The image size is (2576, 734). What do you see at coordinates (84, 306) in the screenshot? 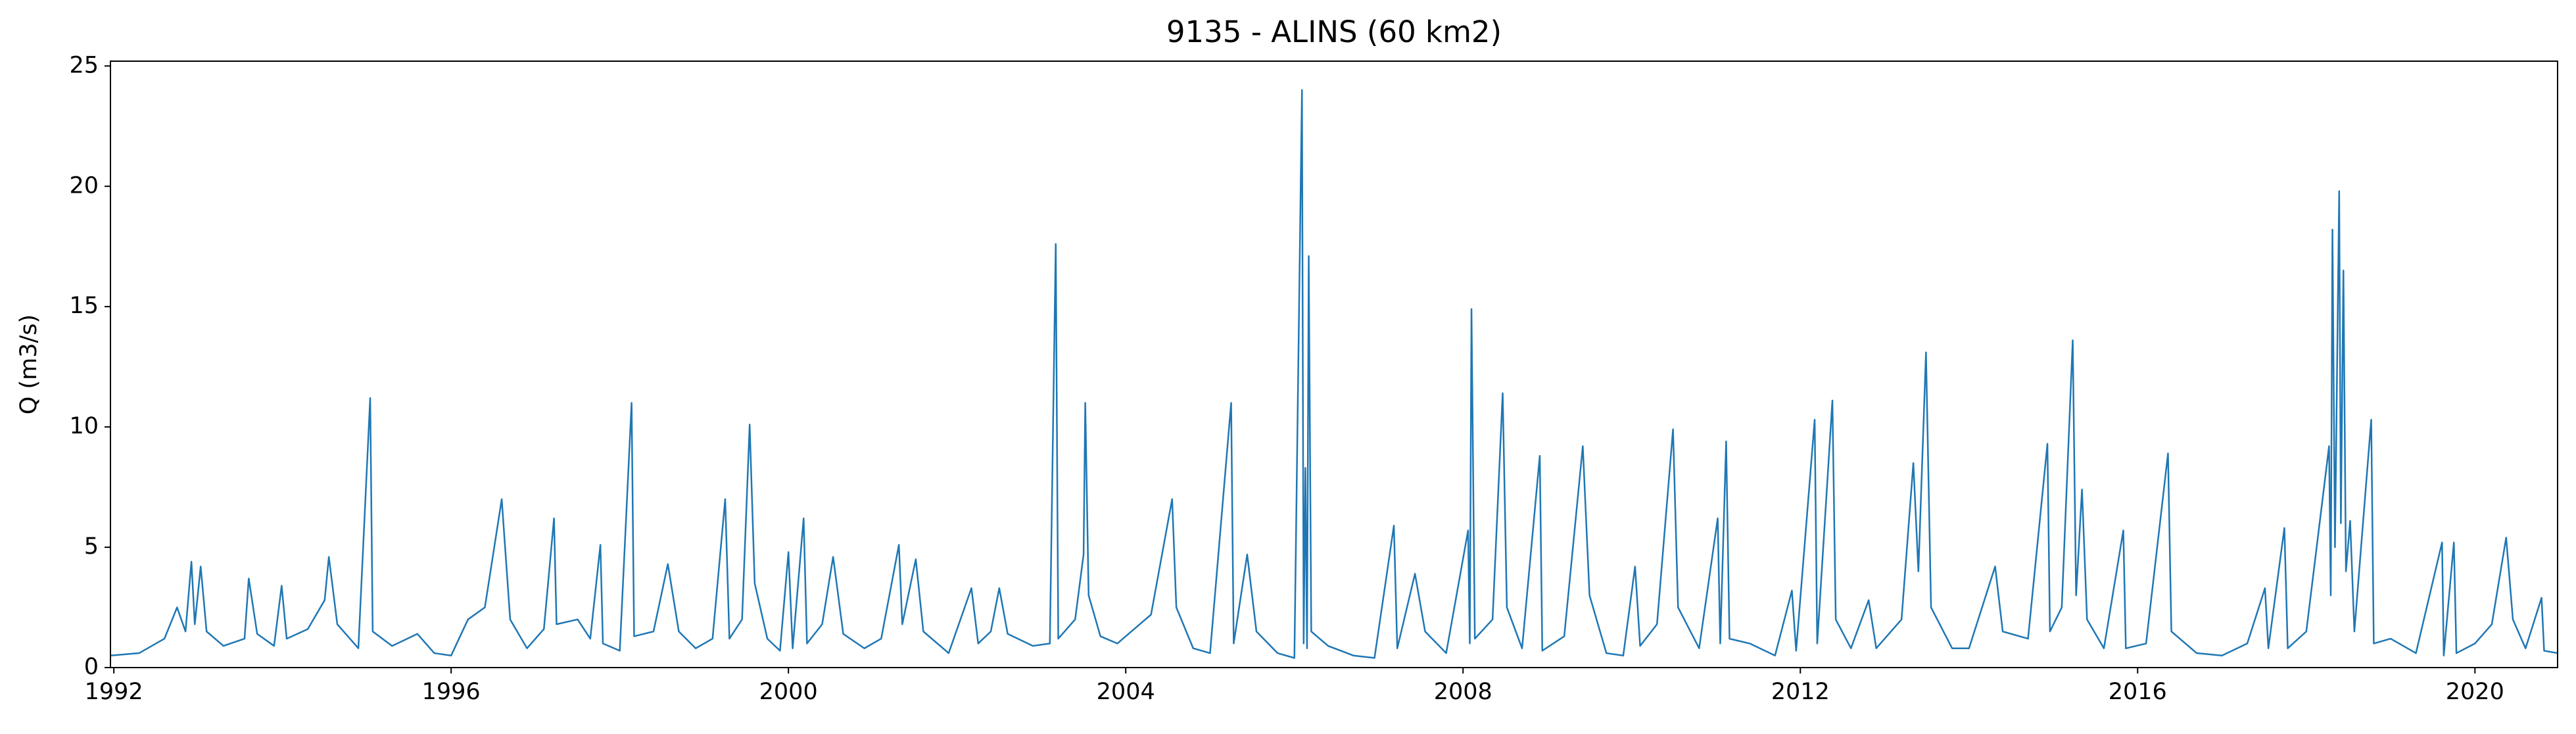
I see `y-tick-label: 15` at bounding box center [84, 306].